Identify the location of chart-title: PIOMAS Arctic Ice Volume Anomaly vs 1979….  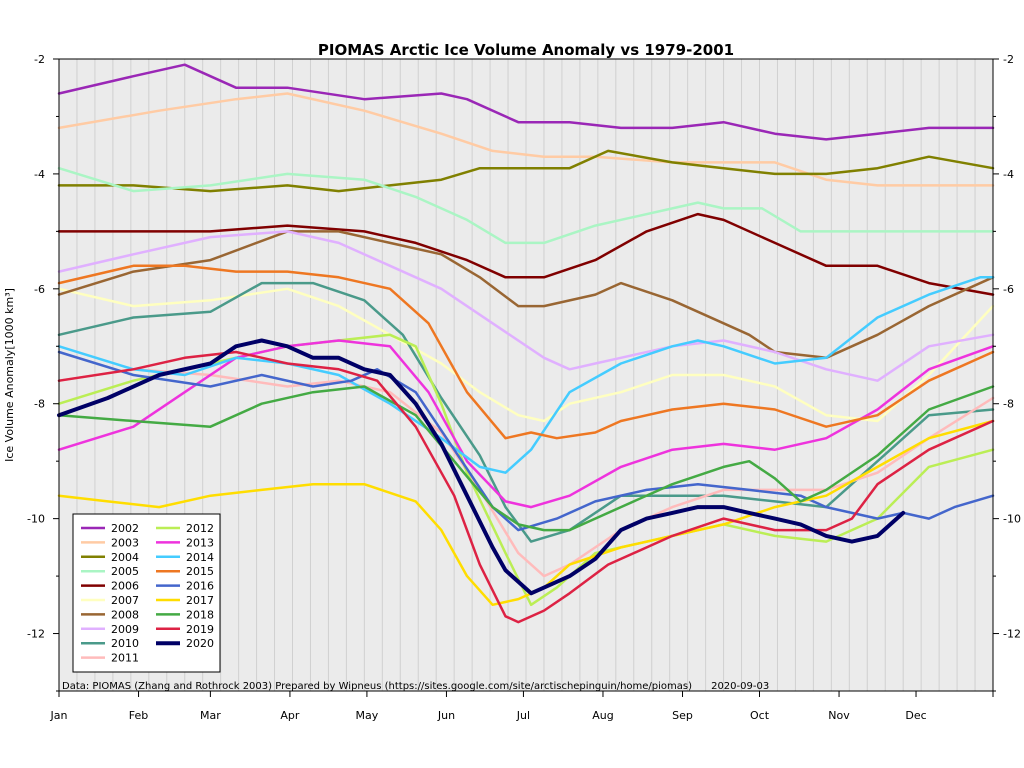
(526, 50).